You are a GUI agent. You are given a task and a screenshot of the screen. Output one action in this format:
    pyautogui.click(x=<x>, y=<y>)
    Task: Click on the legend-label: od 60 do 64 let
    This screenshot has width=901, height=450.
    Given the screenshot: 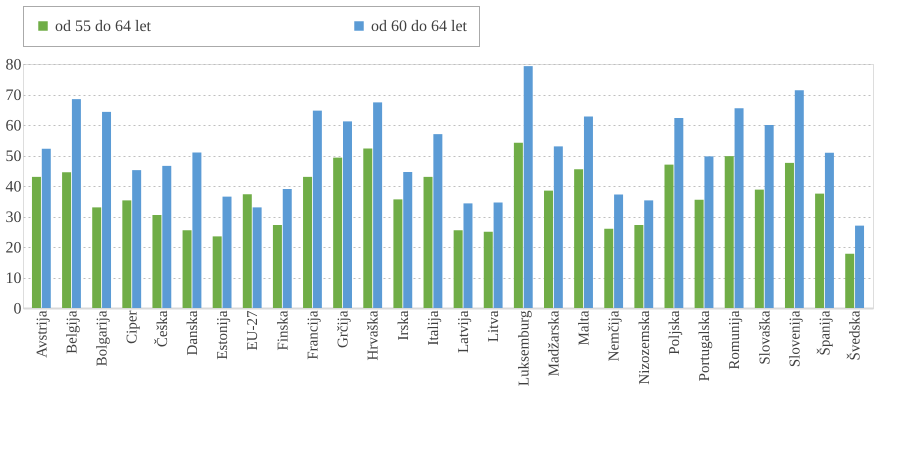 What is the action you would take?
    pyautogui.click(x=419, y=26)
    